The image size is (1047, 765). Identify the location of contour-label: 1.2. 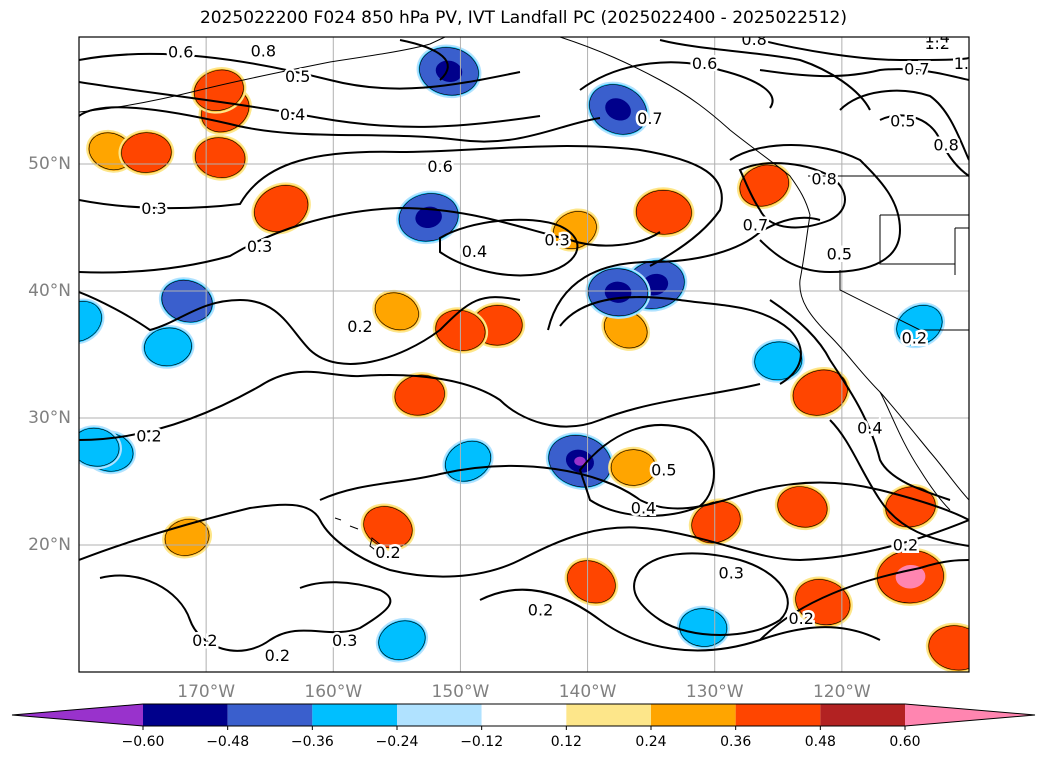
(936, 43).